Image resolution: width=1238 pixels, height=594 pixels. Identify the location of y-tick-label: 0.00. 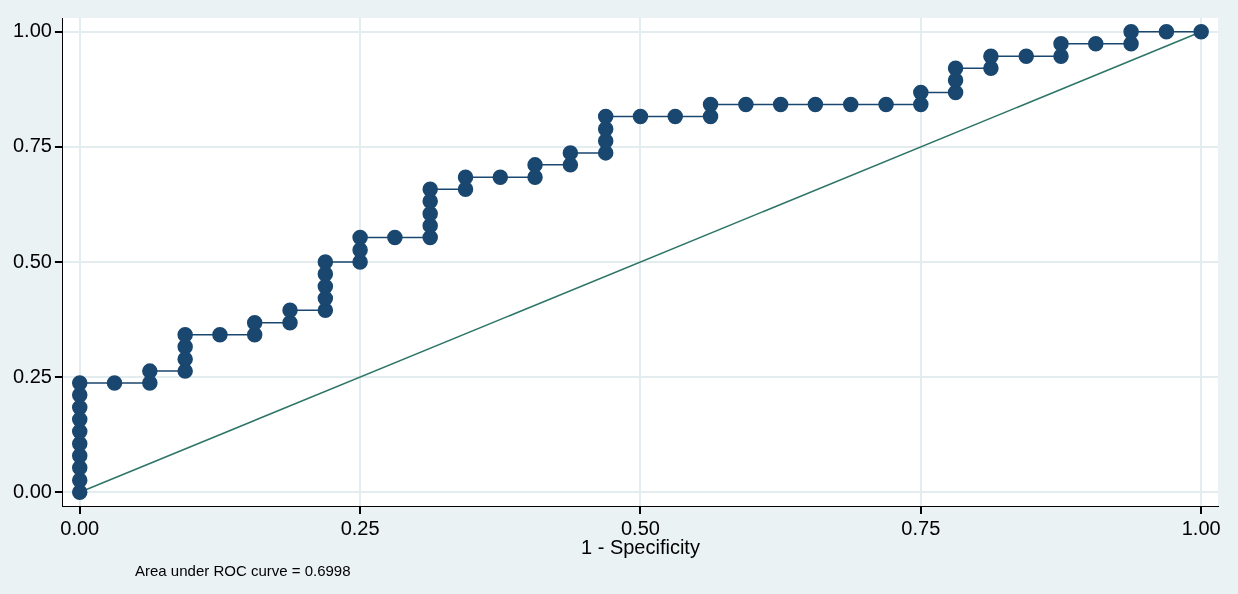
(32, 490).